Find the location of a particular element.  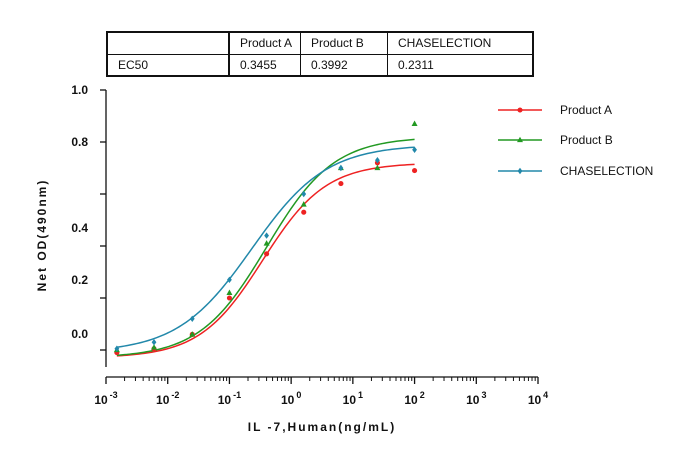

legend: Product A Product B CHASELECTION is located at coordinates (575, 140).